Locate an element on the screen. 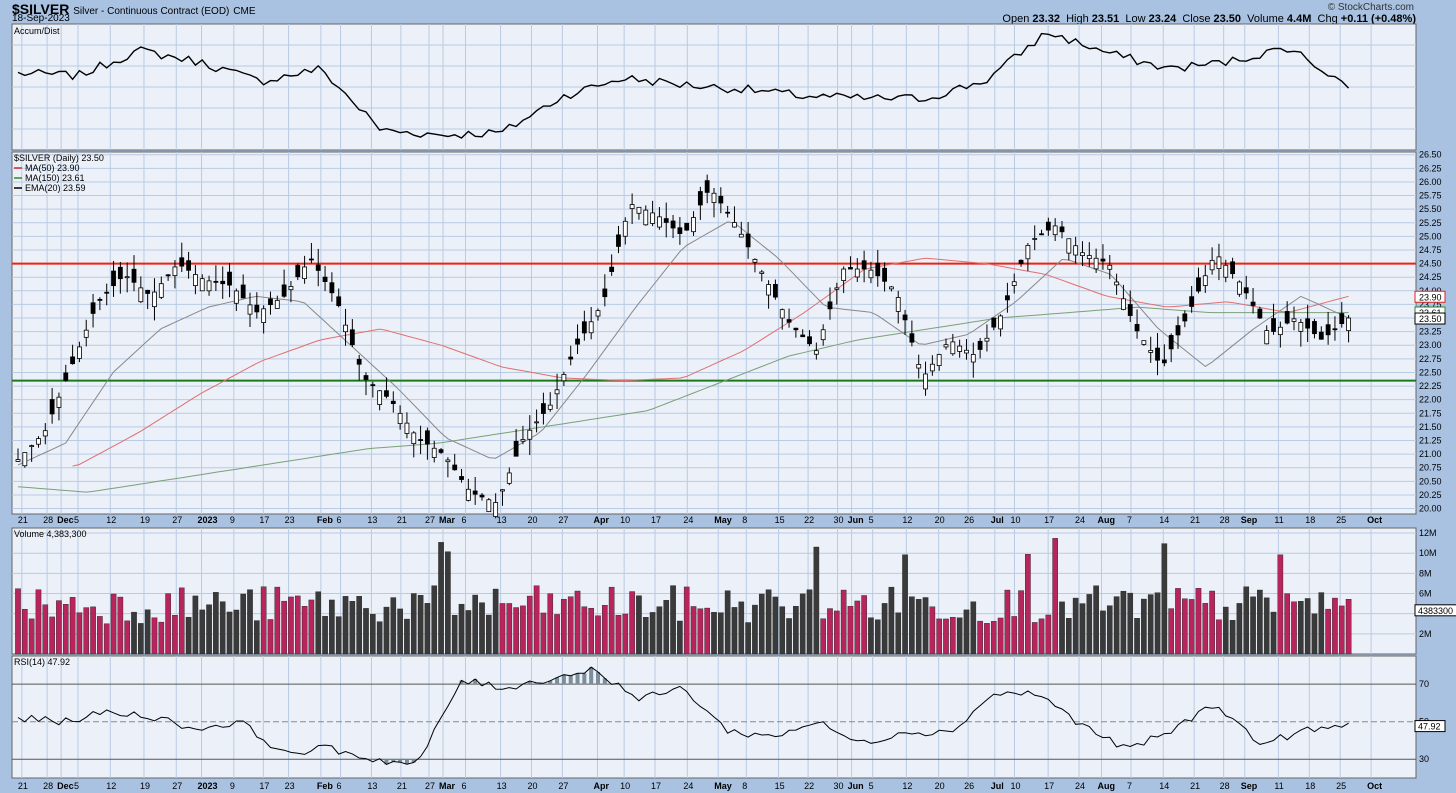  x-tick-label: 24 is located at coordinates (1080, 520).